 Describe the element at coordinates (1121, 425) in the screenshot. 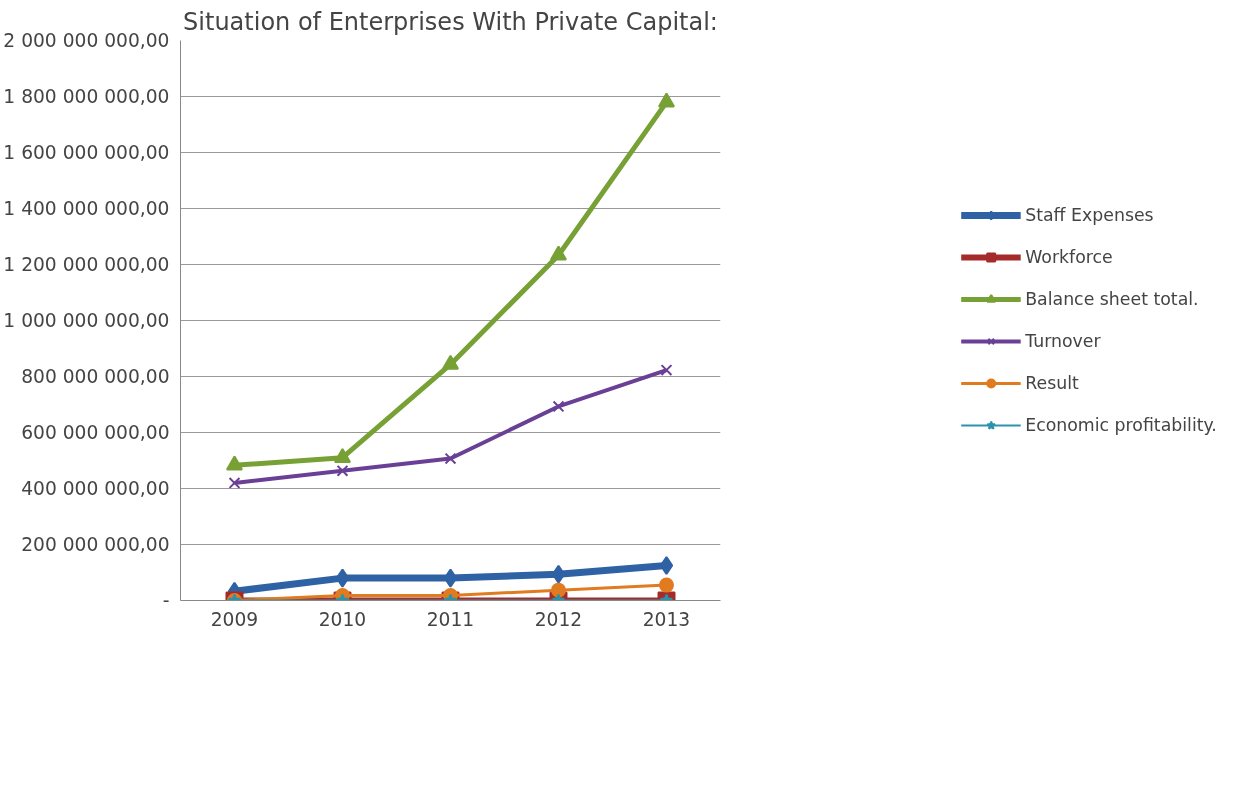

I see `legend-label: Economic profitability.` at that location.